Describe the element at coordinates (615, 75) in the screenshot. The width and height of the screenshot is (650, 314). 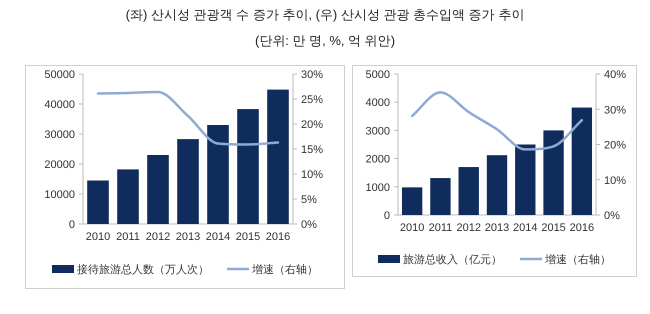
I see `y2-tick-label: 40%` at that location.